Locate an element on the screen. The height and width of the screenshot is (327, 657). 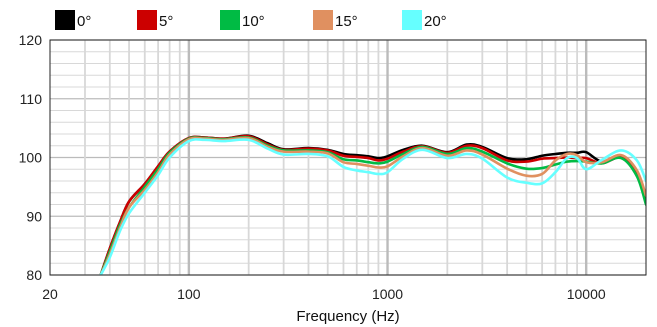
legend-label-4: 20° is located at coordinates (435, 21).